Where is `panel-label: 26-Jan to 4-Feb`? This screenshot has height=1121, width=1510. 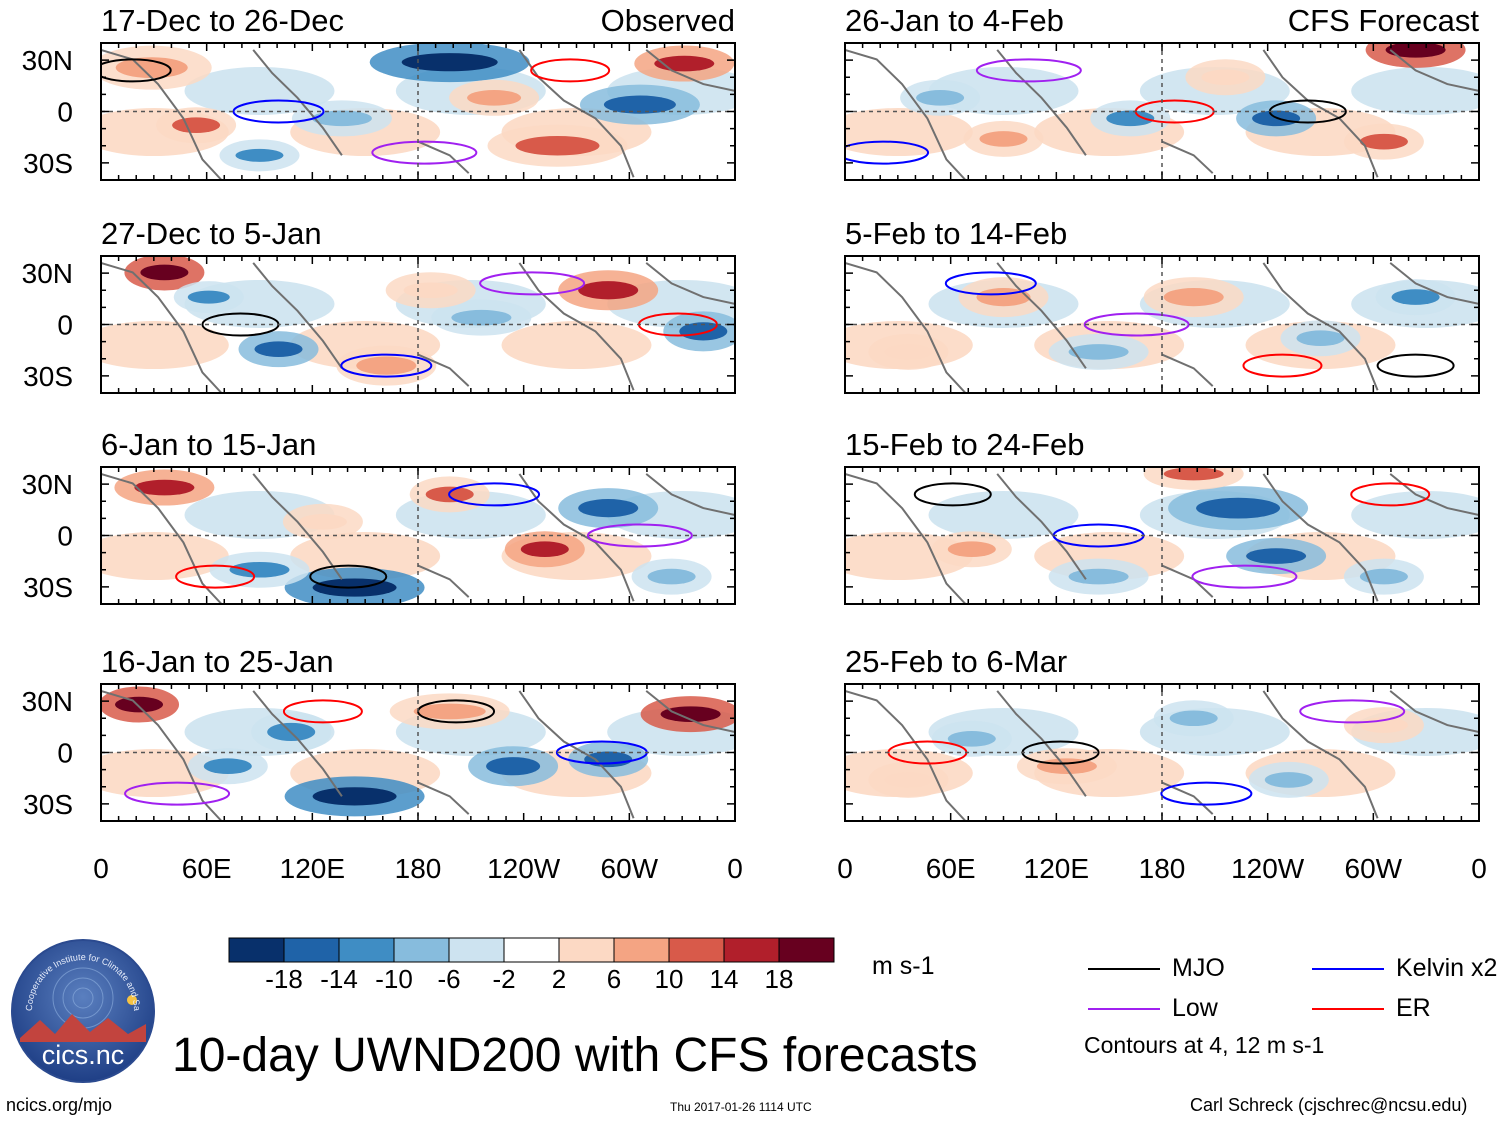
panel-label: 26-Jan to 4-Feb is located at coordinates (954, 20).